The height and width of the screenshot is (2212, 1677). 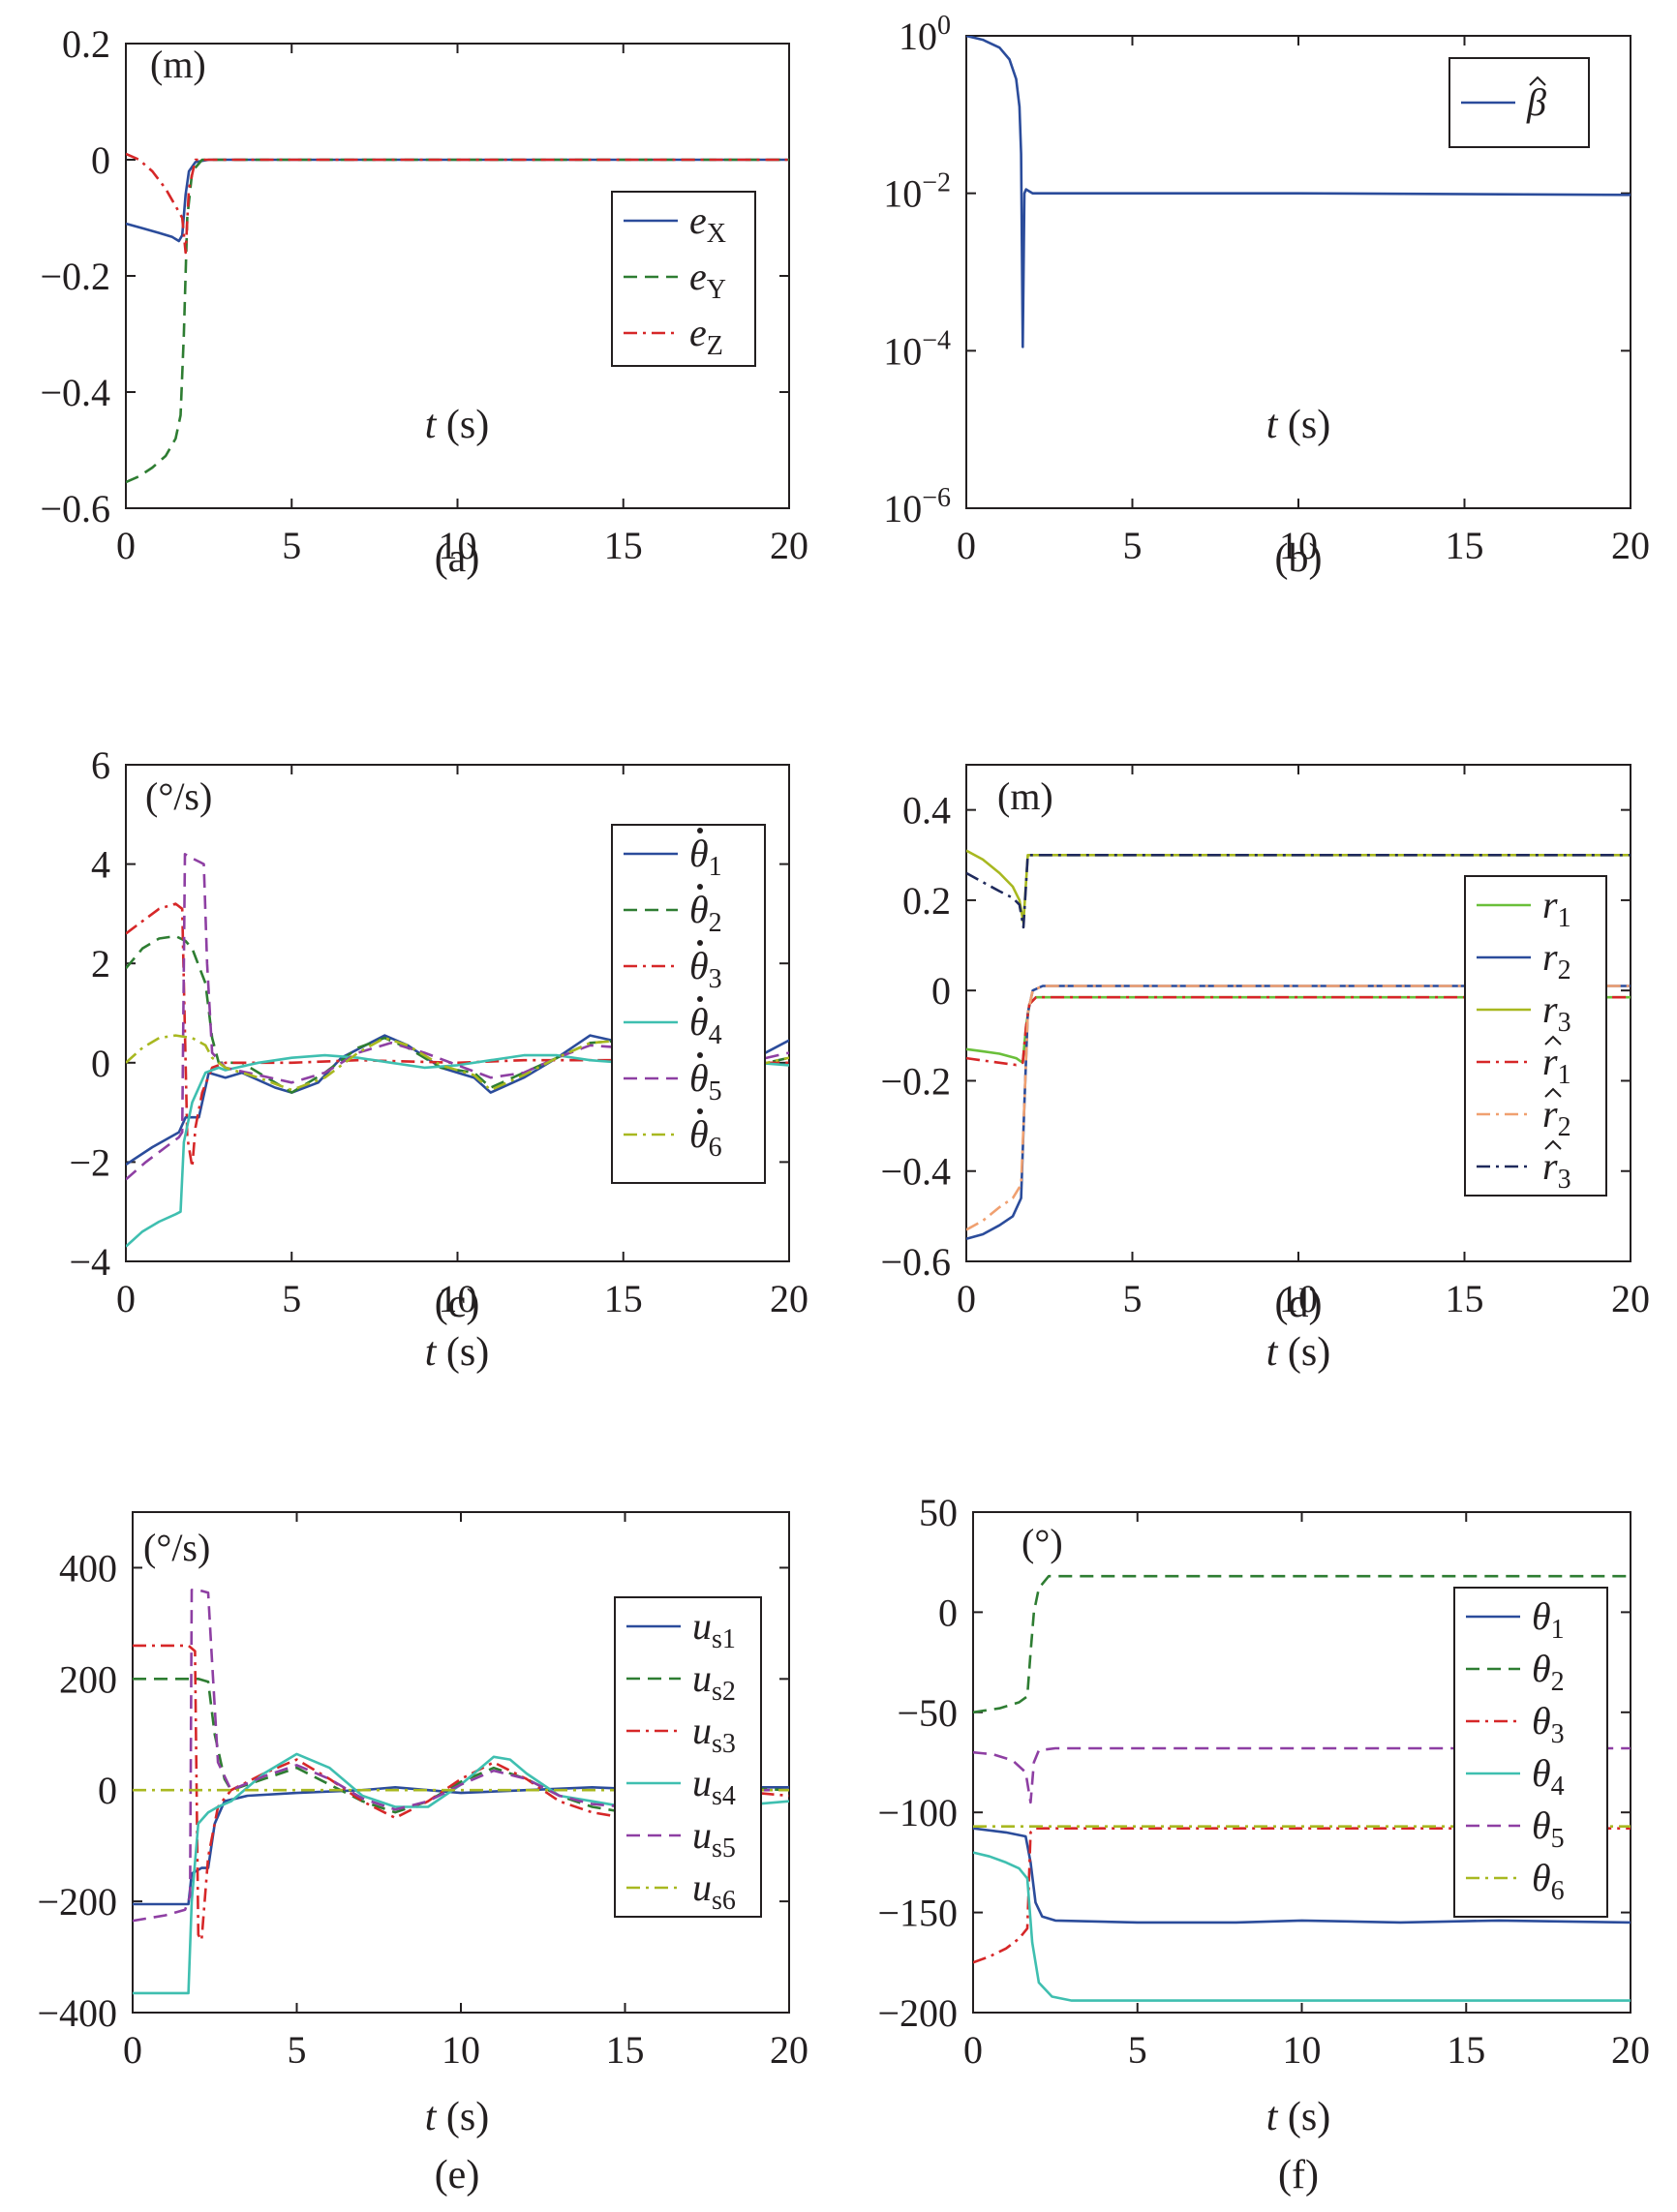 What do you see at coordinates (714, 1681) in the screenshot?
I see `legend-label-u_s2: us2` at bounding box center [714, 1681].